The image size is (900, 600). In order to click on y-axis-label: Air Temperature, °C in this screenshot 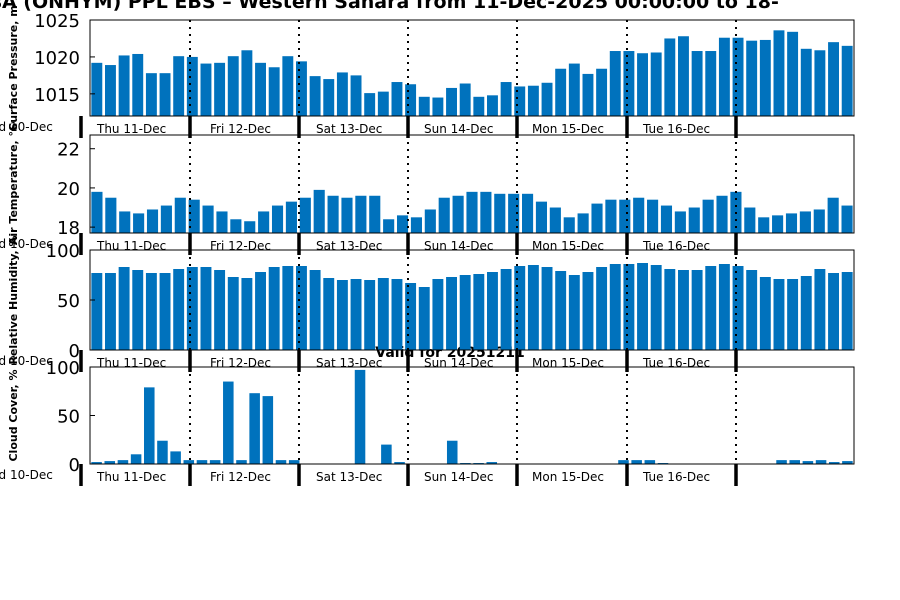, I will do `click(13, 184)`.